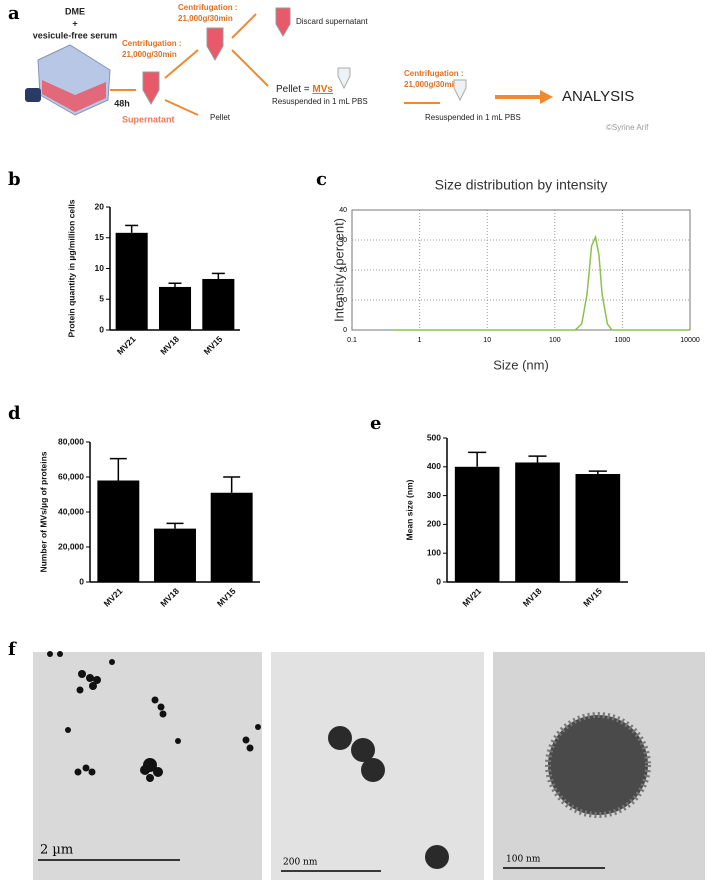 This screenshot has height=884, width=708. What do you see at coordinates (300, 863) in the screenshot?
I see `scale-label: 200 nm` at bounding box center [300, 863].